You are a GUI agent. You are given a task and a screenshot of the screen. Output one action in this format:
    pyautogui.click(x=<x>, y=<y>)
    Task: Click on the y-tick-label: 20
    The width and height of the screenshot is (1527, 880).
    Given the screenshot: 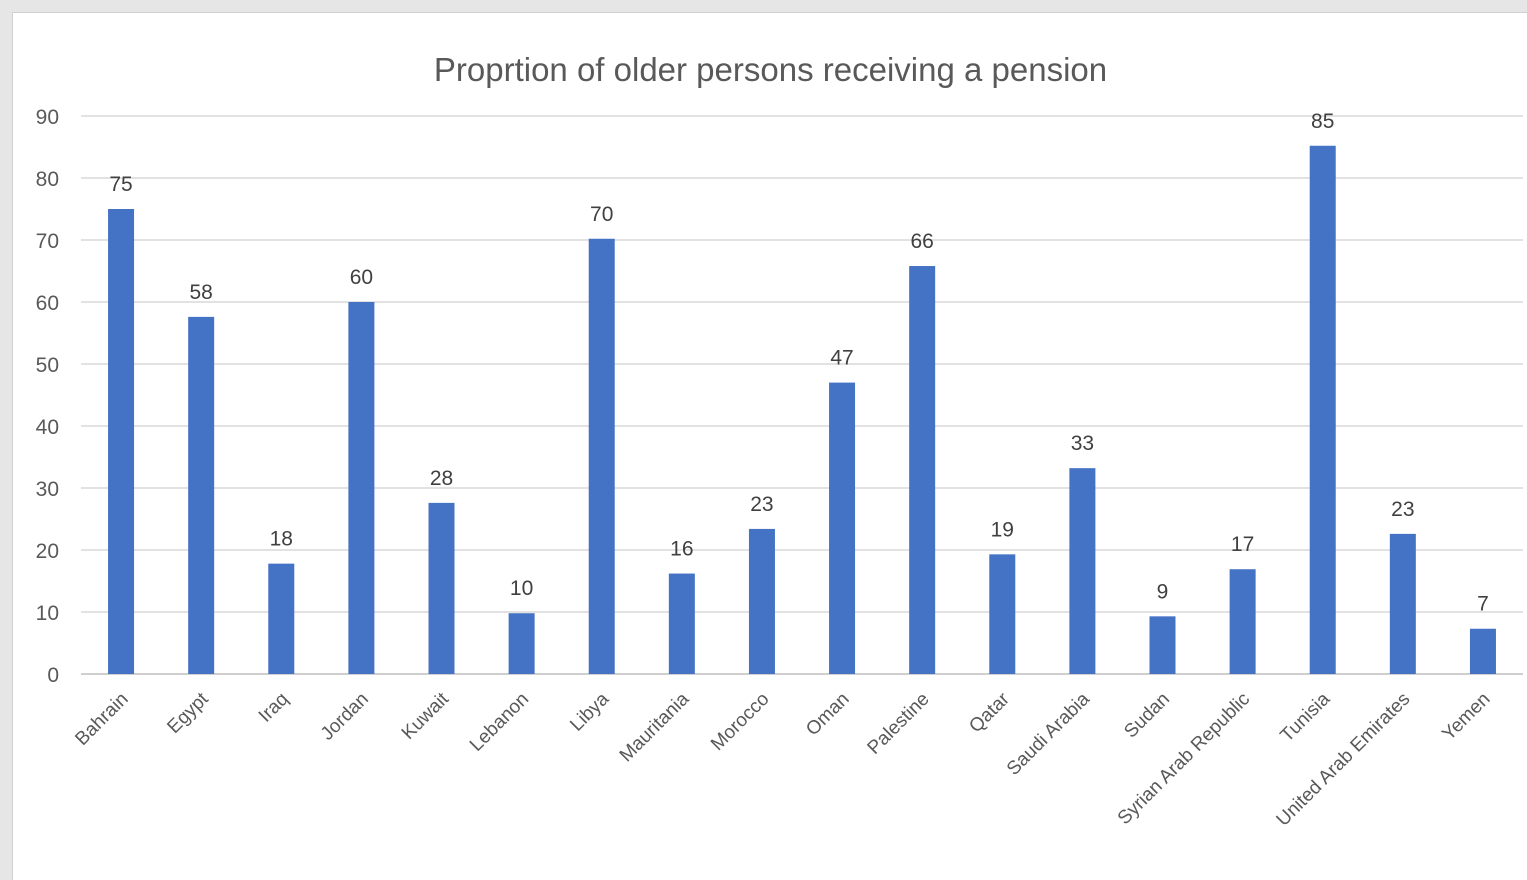 What is the action you would take?
    pyautogui.click(x=47, y=551)
    